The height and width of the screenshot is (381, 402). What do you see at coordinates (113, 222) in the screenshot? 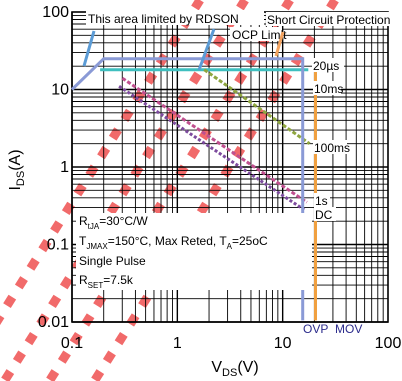
I see `cond-rtja: RtJA=30°C/W` at bounding box center [113, 222].